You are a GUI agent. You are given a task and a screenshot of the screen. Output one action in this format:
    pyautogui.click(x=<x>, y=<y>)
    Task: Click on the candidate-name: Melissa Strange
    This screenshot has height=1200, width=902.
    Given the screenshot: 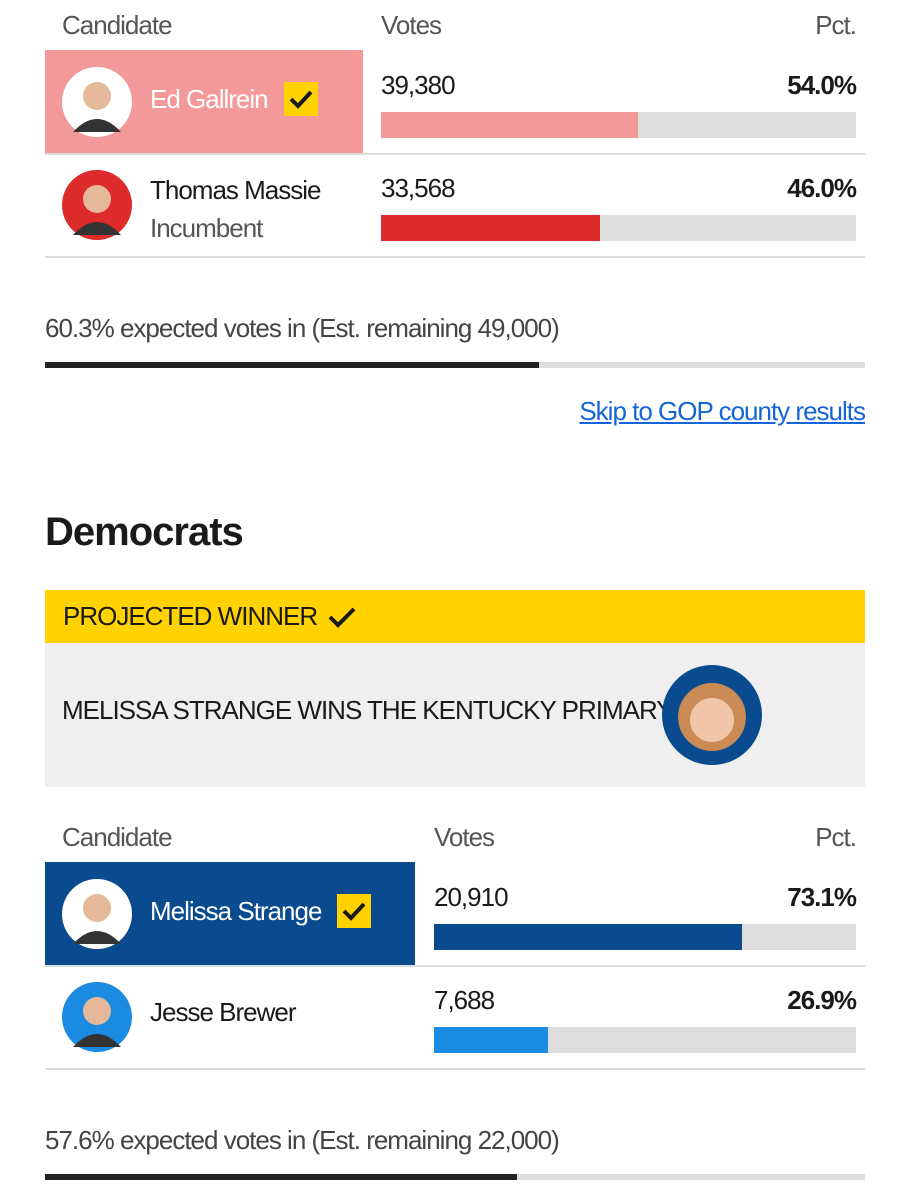 What is the action you would take?
    pyautogui.click(x=261, y=911)
    